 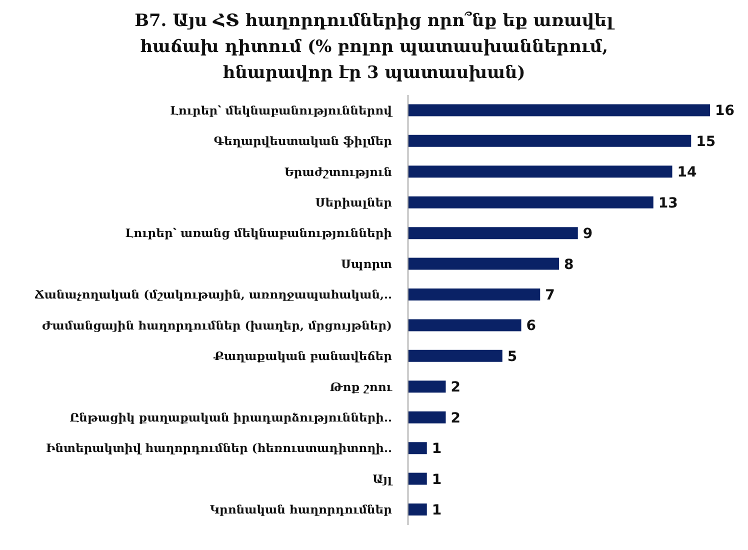 I want to click on data-label: 8, so click(x=569, y=264).